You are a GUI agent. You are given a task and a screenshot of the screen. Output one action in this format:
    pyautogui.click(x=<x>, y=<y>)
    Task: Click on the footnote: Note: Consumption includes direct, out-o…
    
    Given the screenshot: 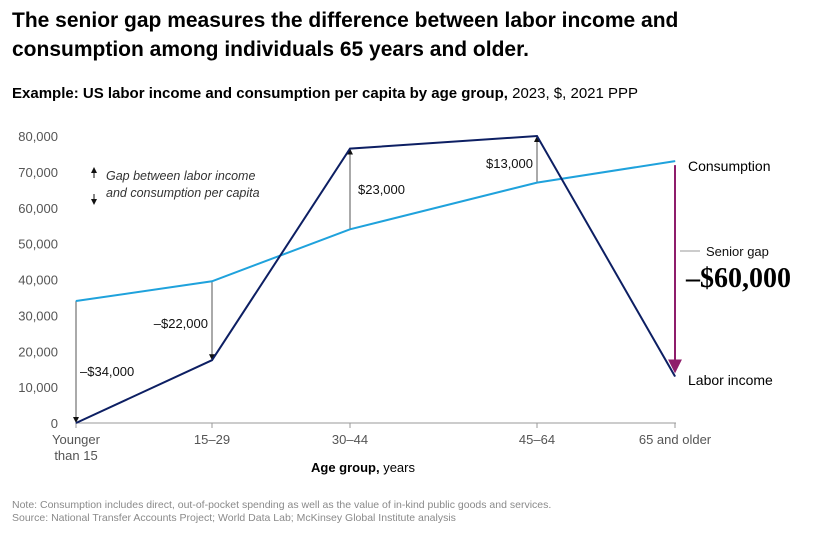 What is the action you would take?
    pyautogui.click(x=281, y=512)
    